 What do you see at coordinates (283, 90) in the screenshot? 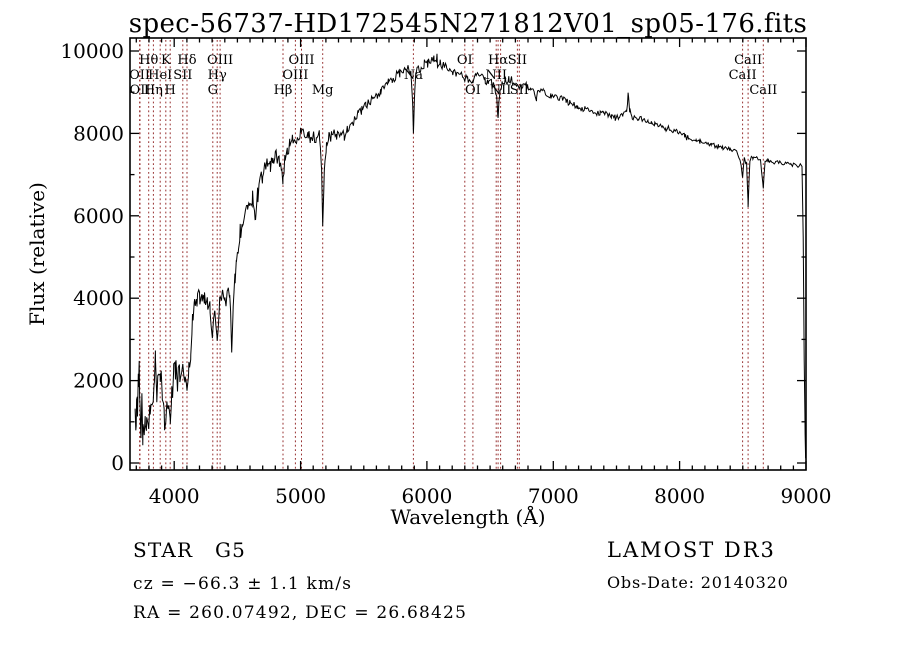
I see `spectral-line-label: Hβ` at bounding box center [283, 90].